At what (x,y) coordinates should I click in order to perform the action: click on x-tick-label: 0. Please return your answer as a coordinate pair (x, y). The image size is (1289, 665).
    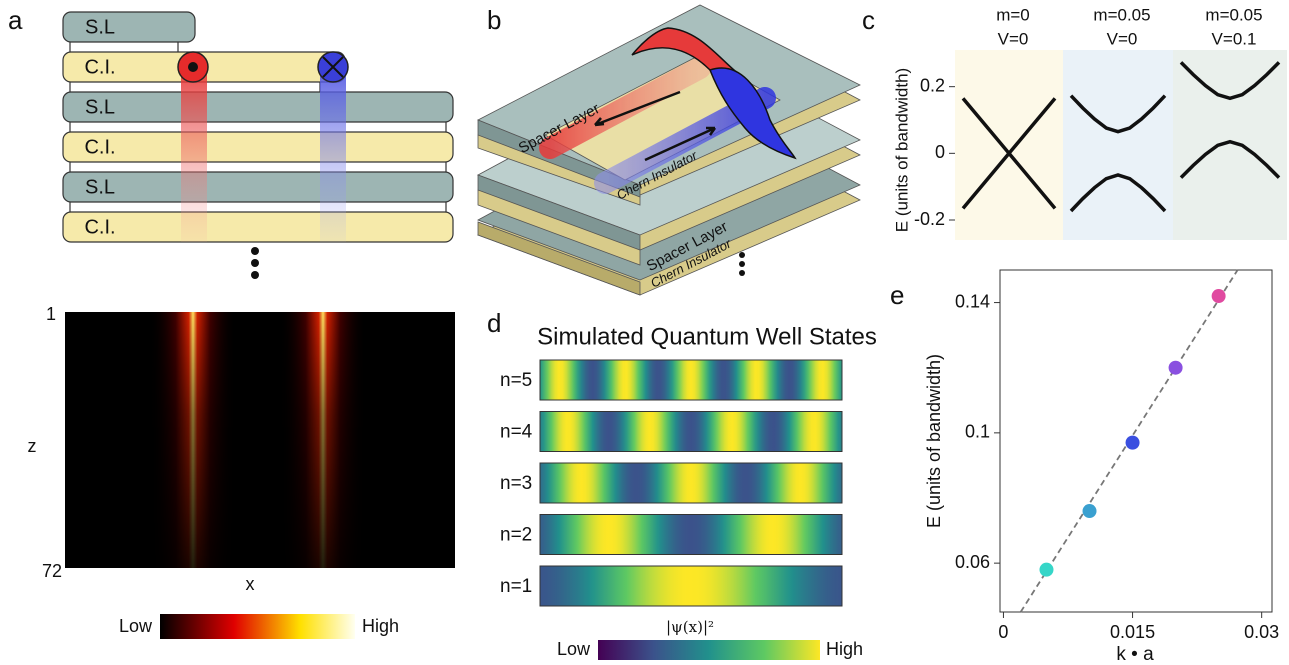
    Looking at the image, I should click on (1003, 632).